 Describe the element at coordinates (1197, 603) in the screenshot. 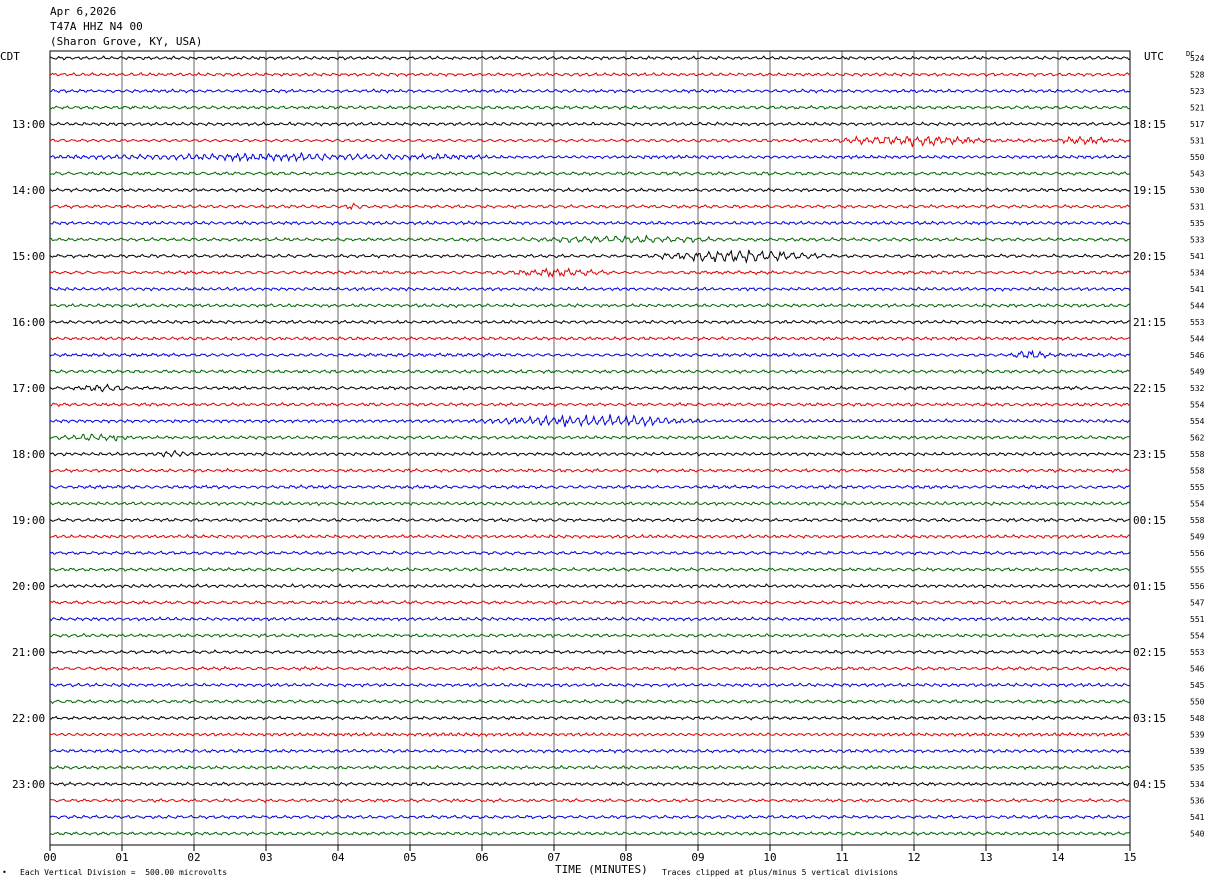

I see `dc-offset-label: 547` at that location.